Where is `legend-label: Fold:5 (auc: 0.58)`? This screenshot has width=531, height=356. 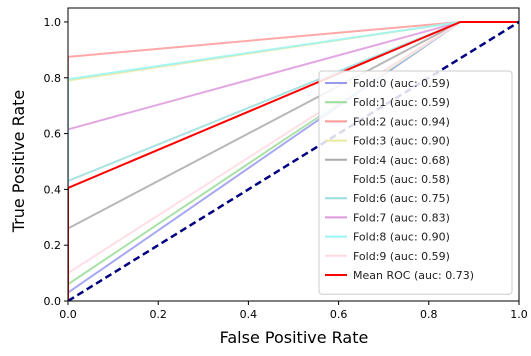 legend-label: Fold:5 (auc: 0.58) is located at coordinates (401, 179).